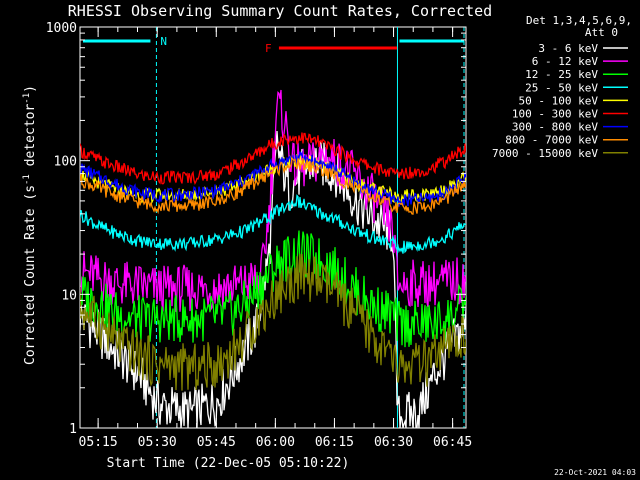 Image resolution: width=640 pixels, height=480 pixels. What do you see at coordinates (65, 162) in the screenshot?
I see `y-tick-label: 100` at bounding box center [65, 162].